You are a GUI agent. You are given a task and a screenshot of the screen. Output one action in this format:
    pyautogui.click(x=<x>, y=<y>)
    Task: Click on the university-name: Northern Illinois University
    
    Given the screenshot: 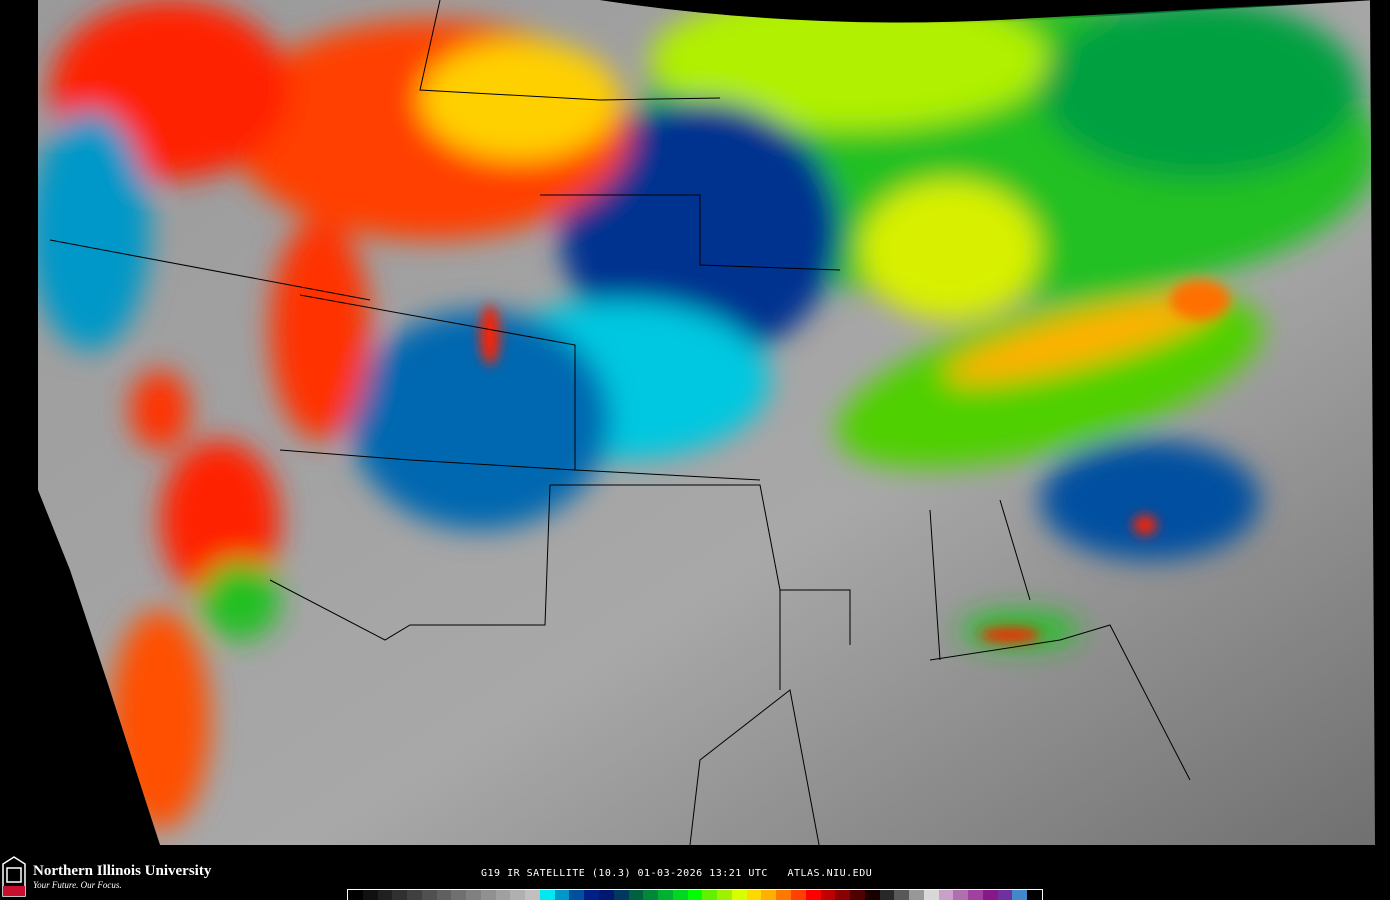 What is the action you would take?
    pyautogui.click(x=122, y=871)
    